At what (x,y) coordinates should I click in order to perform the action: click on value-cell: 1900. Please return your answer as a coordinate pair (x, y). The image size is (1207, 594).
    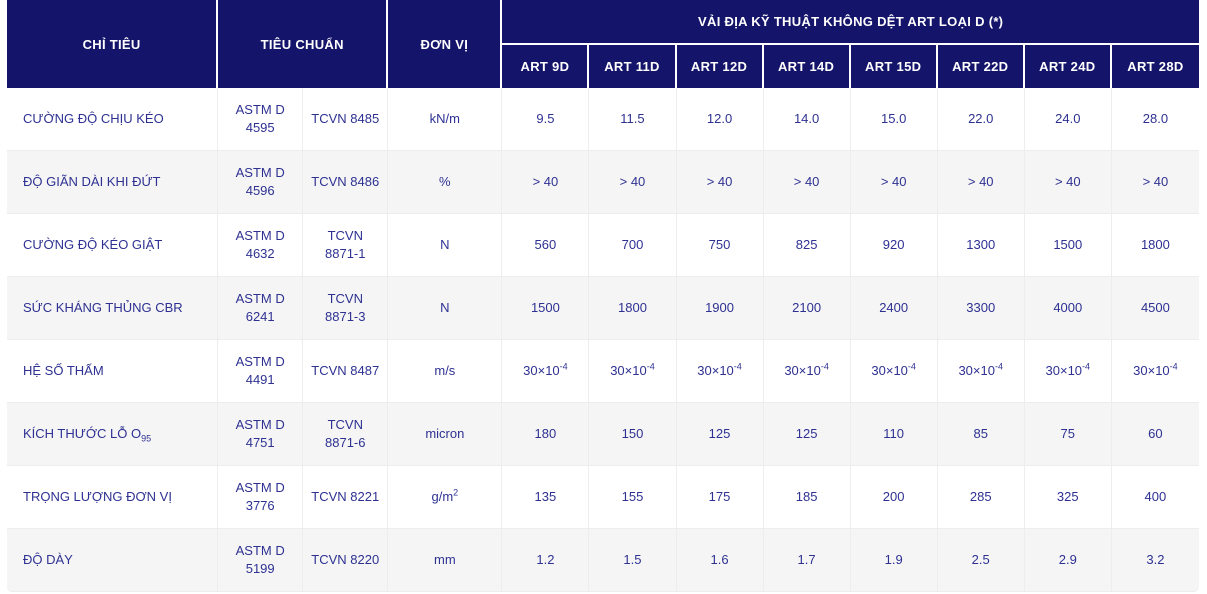
    Looking at the image, I should click on (720, 308).